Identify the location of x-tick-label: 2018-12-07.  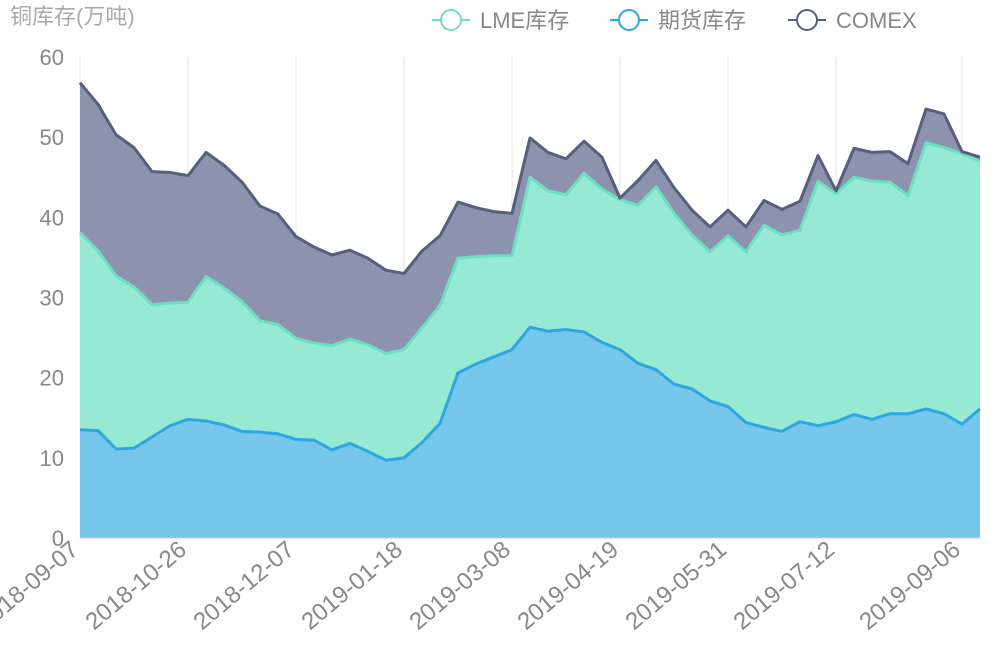
(243, 586).